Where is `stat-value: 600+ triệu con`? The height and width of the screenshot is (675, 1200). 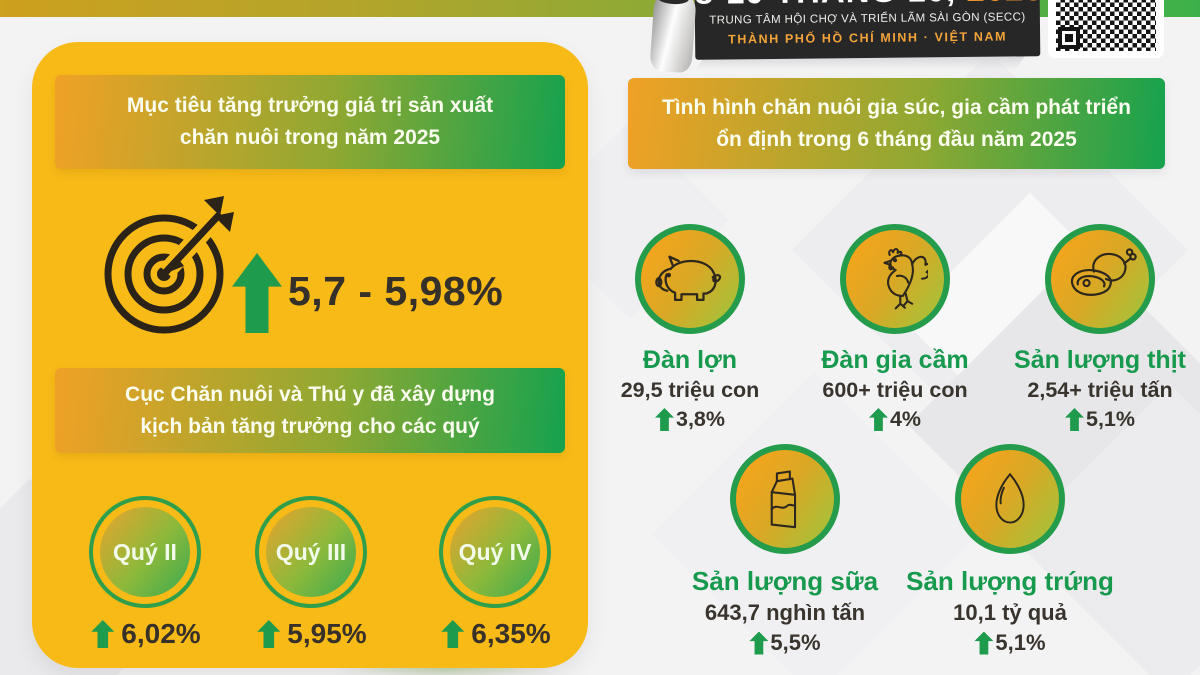 stat-value: 600+ triệu con is located at coordinates (895, 390).